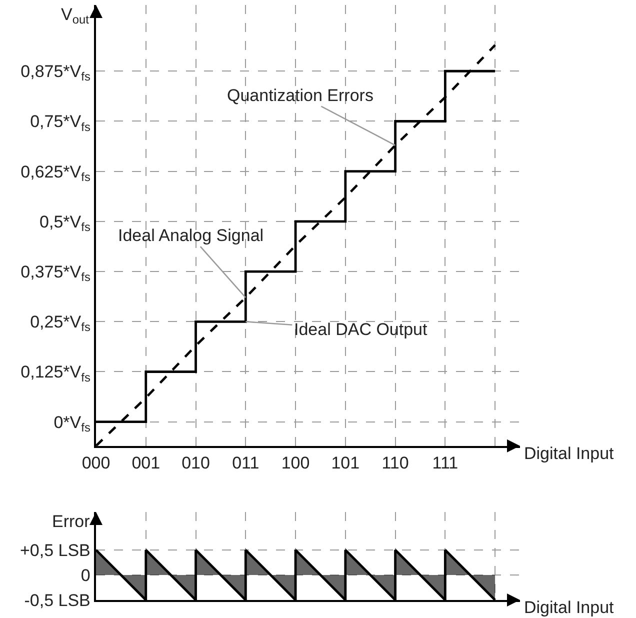 The width and height of the screenshot is (636, 618). Describe the element at coordinates (65, 223) in the screenshot. I see `y-tick-label: 0,5*V$_{fs}$` at that location.